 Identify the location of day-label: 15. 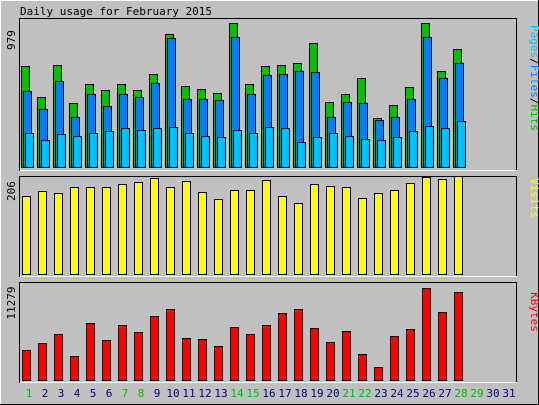
(252, 393).